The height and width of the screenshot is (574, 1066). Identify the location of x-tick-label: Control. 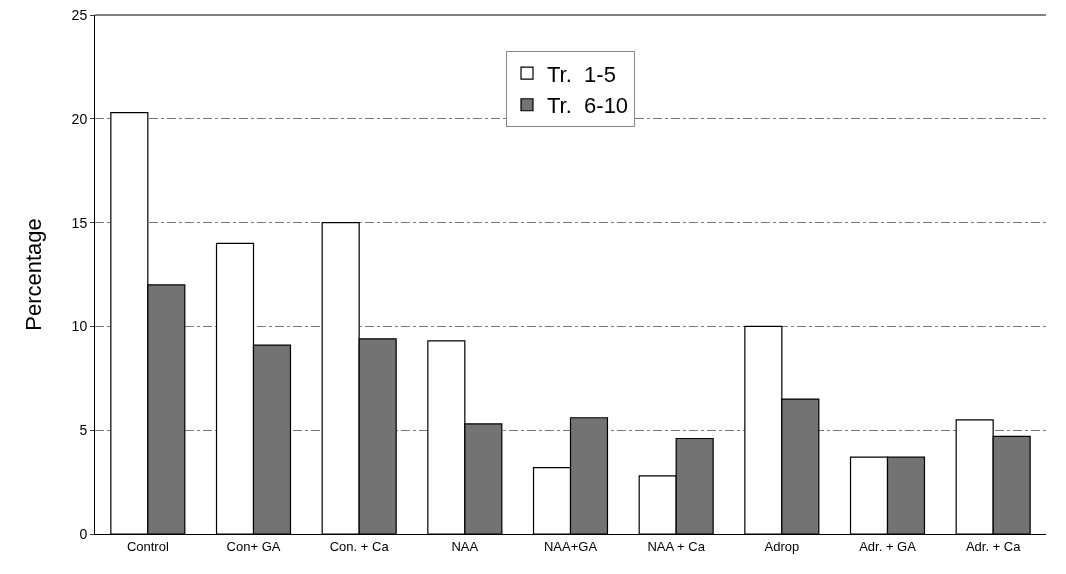
(147, 546).